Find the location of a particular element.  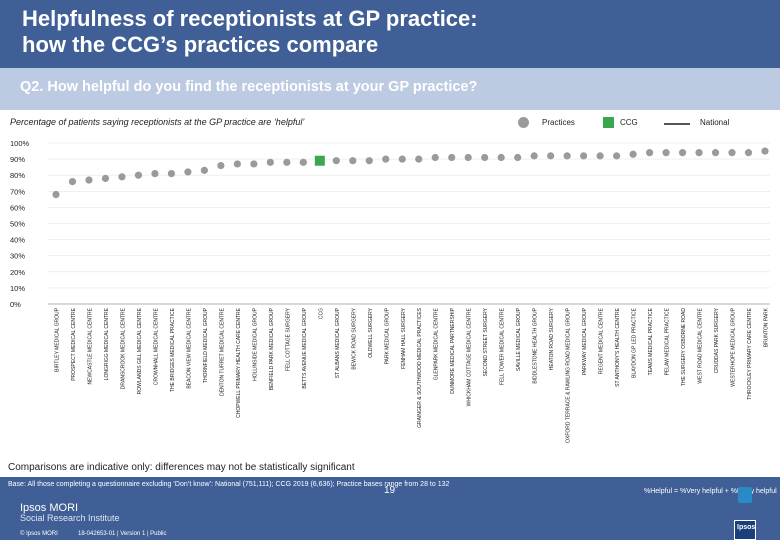

x-tick-label: CRUDDAS PARK SURGERY is located at coordinates (717, 340).